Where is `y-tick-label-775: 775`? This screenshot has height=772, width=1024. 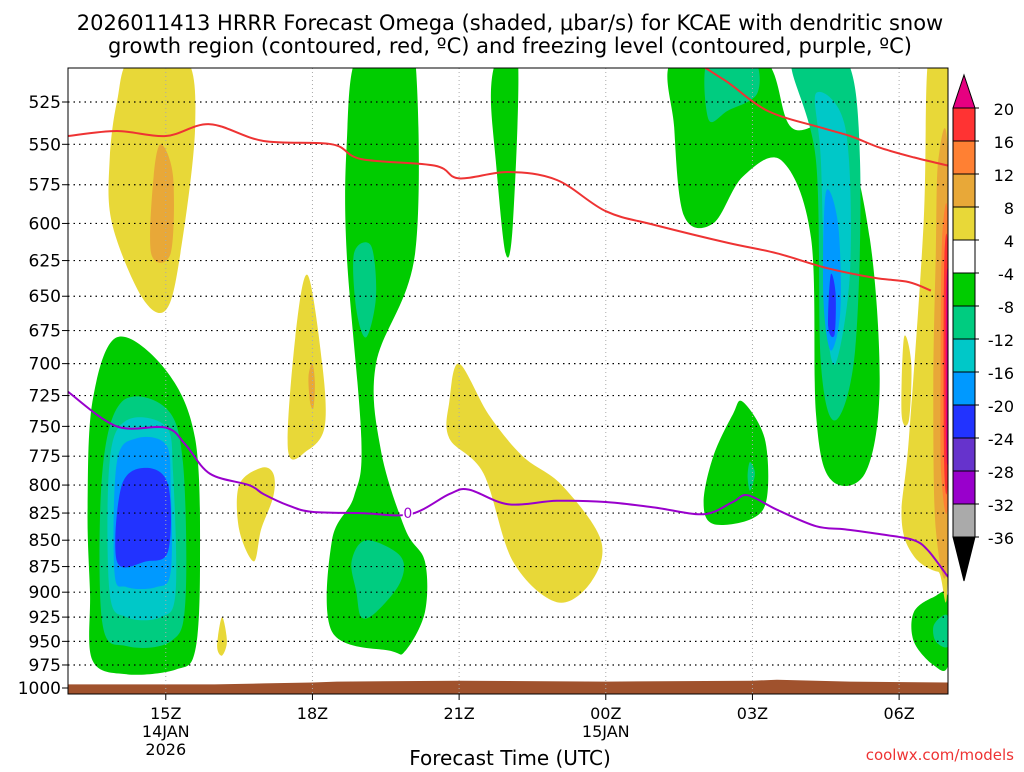
y-tick-label-775: 775 is located at coordinates (45, 457).